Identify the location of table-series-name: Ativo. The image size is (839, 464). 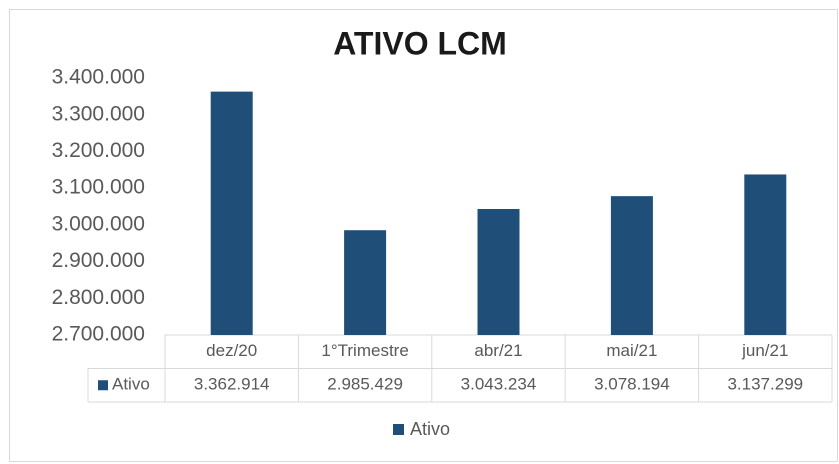
(131, 384).